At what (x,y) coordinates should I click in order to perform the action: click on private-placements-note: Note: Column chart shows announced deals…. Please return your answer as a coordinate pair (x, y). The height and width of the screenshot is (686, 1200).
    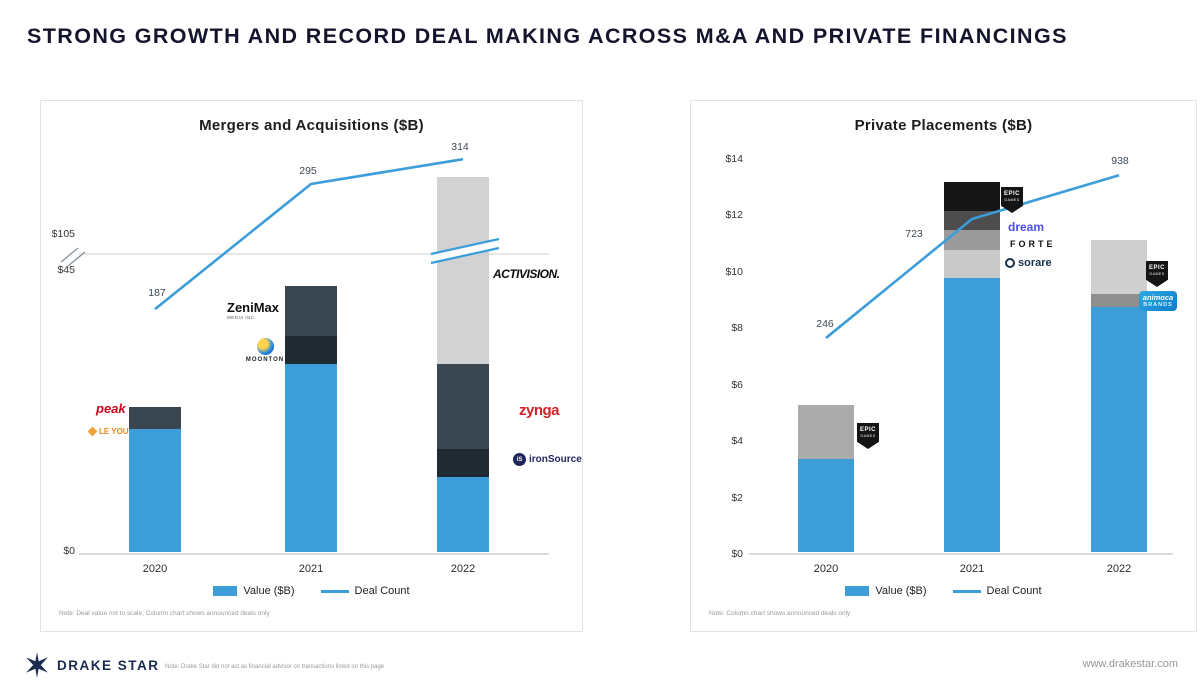
    Looking at the image, I should click on (780, 613).